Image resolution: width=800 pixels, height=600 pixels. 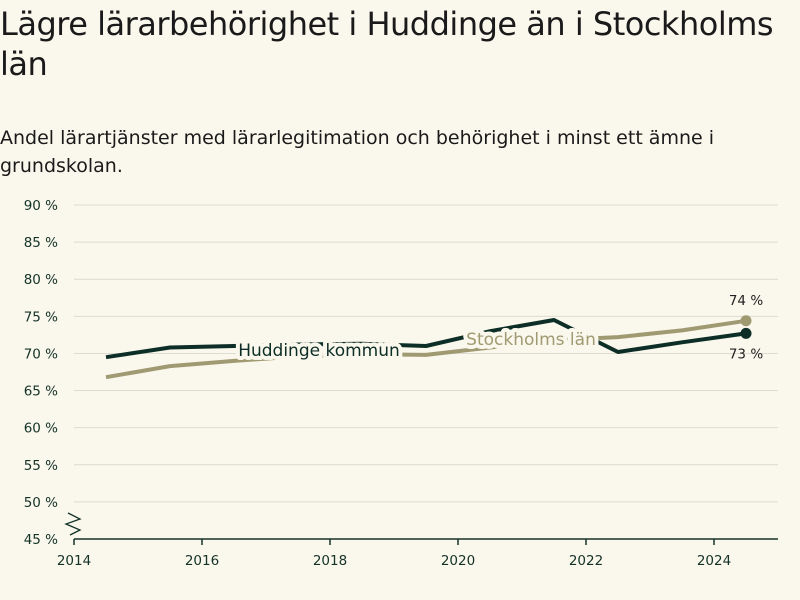 I want to click on x-tick-label: 2014, so click(x=74, y=561).